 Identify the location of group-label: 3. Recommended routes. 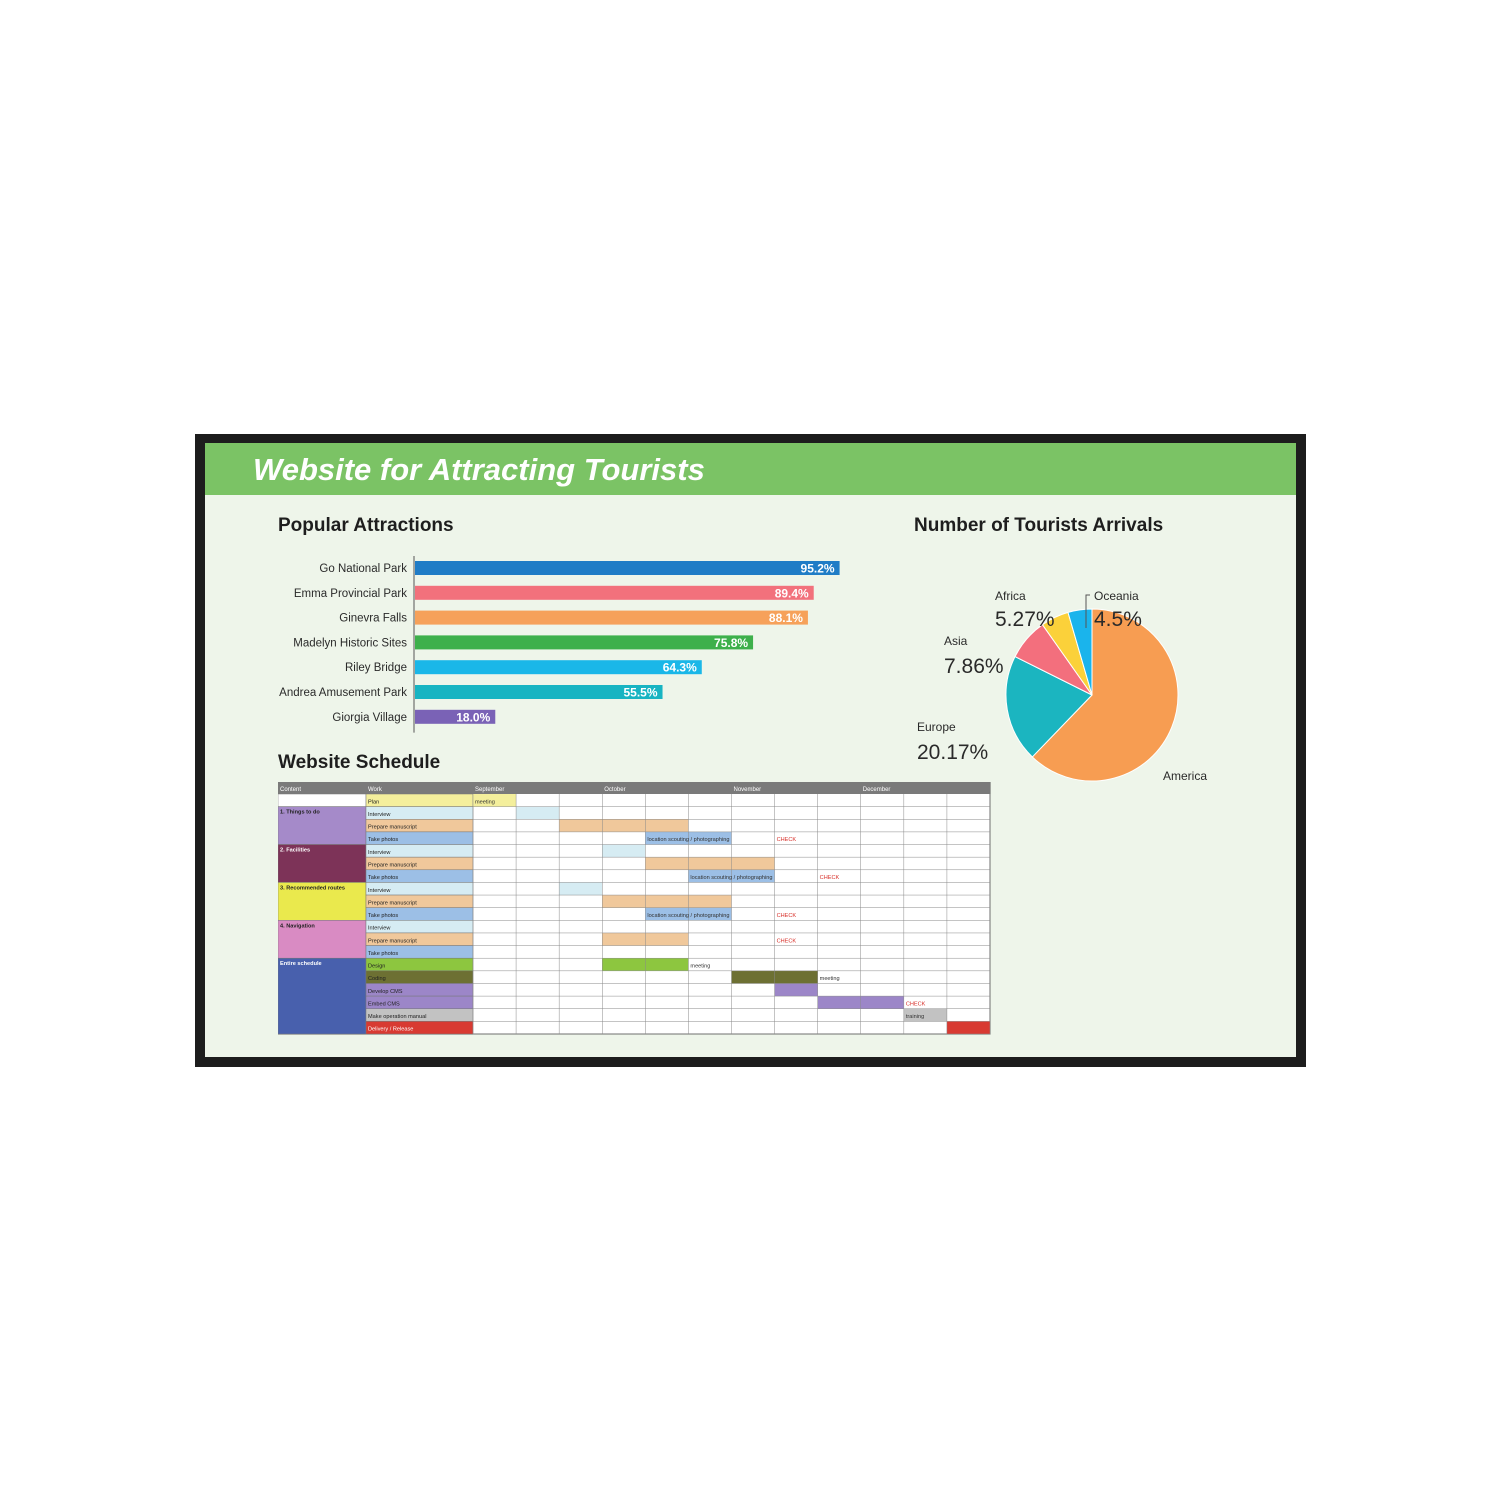
(312, 888).